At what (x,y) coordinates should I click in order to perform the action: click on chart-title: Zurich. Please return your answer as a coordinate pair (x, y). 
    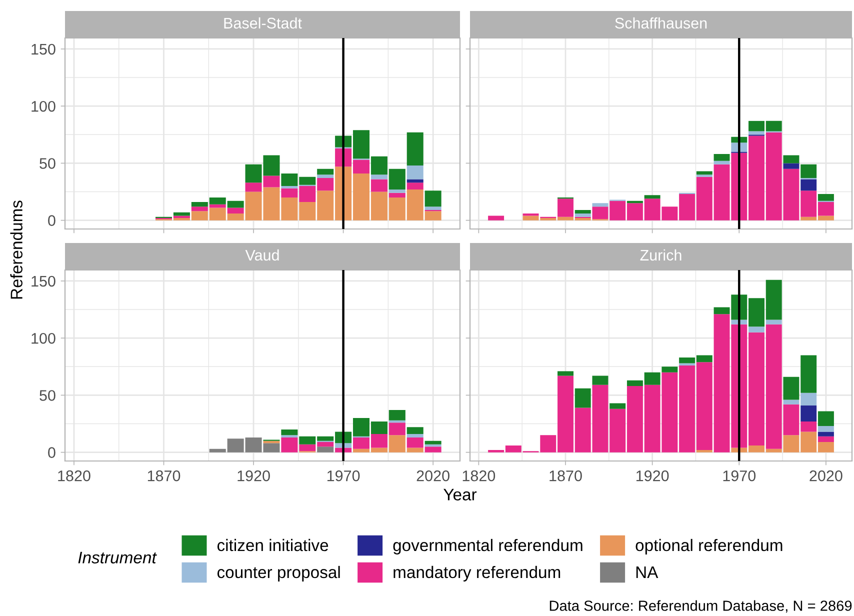
    Looking at the image, I should click on (661, 255).